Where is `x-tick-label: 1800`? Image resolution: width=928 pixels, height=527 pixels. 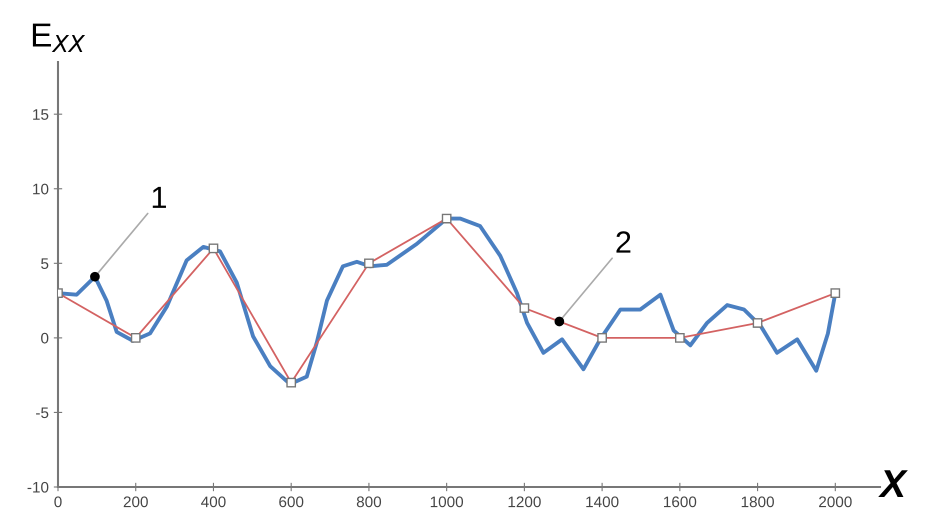
x-tick-label: 1800 is located at coordinates (758, 502).